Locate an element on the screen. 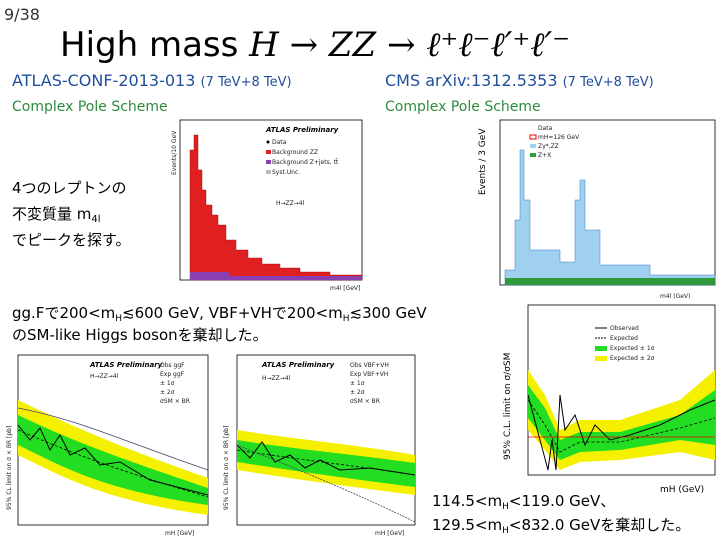  reference: ATLAS-CONF-2013-013 (7 TeV+8 TeV) is located at coordinates (152, 80).